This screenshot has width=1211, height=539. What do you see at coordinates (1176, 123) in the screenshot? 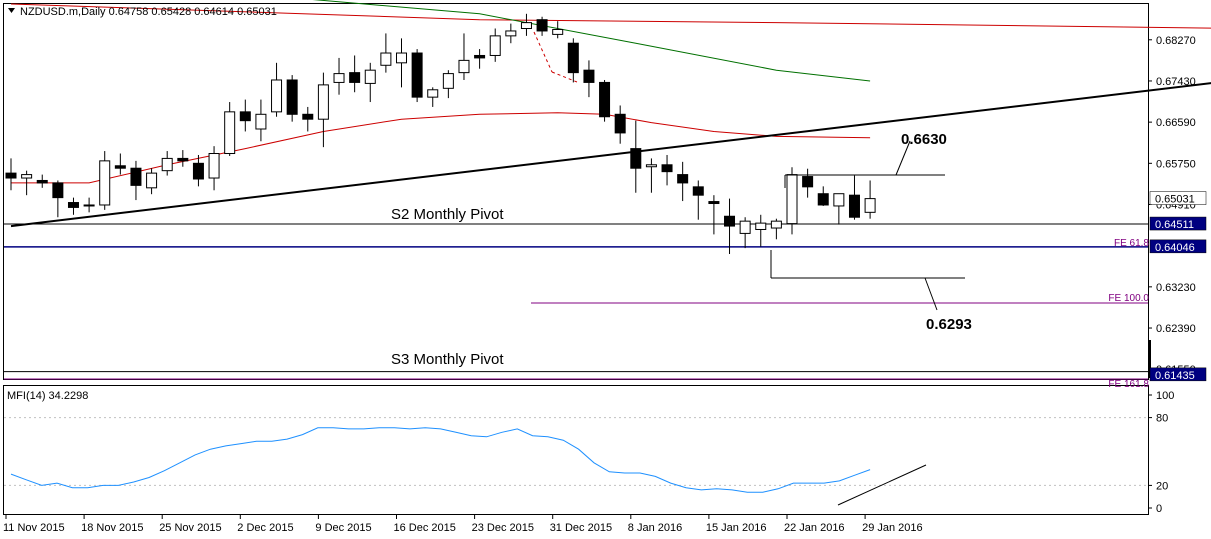
I see `price-label: 0.66590` at bounding box center [1176, 123].